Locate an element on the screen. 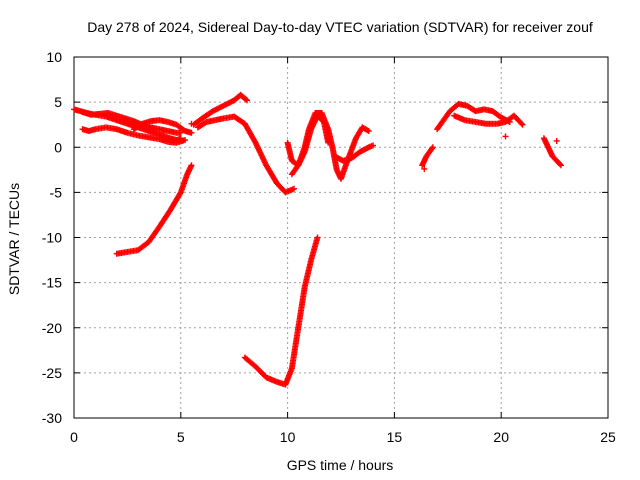  series-arc-c is located at coordinates (134, 135).